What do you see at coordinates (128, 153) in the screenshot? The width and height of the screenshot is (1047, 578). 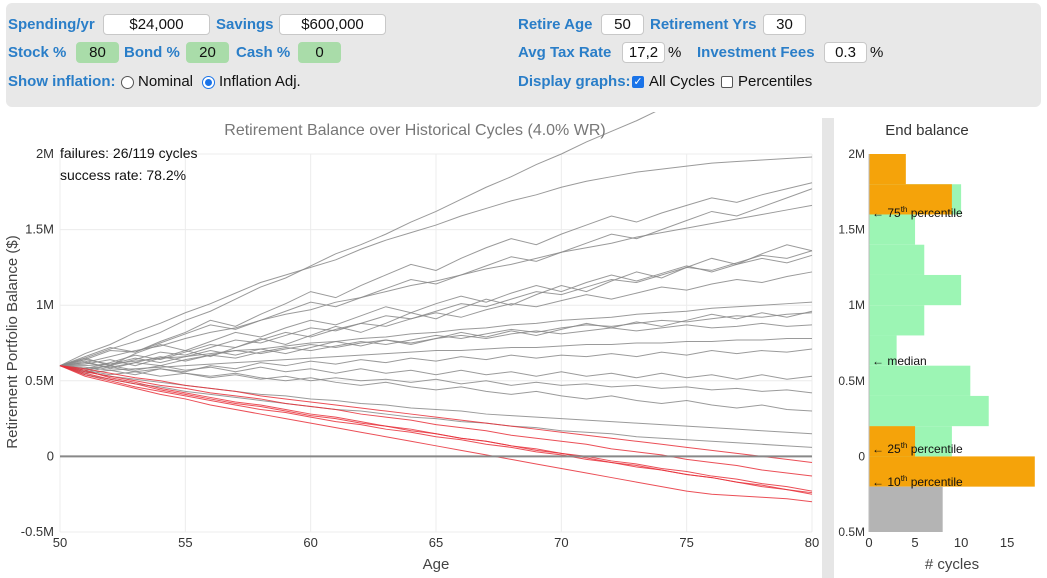 I see `failures-annotation: failures: 26/119 cycles` at bounding box center [128, 153].